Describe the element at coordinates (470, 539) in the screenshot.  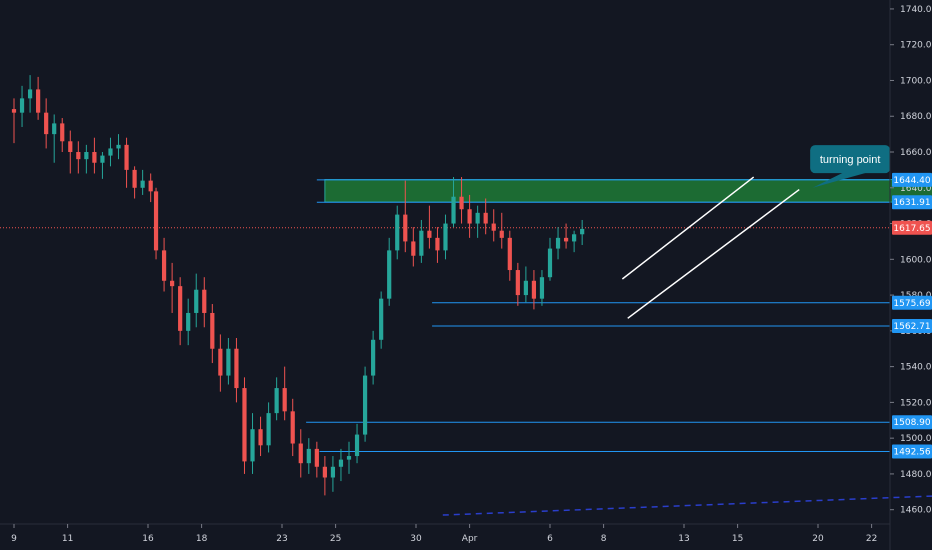
I see `date-tick-label: Apr` at that location.